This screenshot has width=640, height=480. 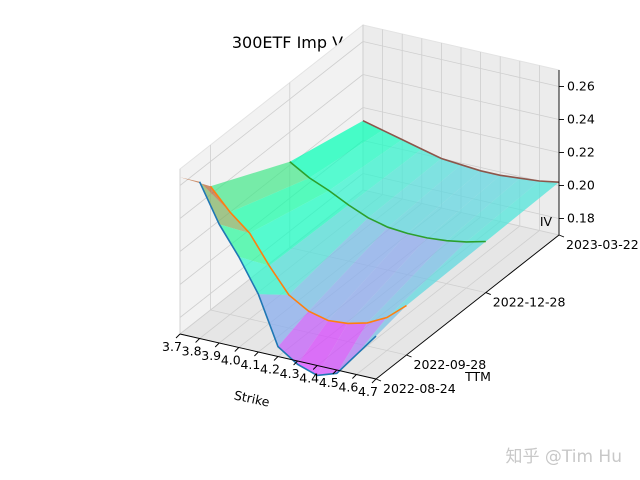 I want to click on y-axis-label: TTM, so click(x=477, y=376).